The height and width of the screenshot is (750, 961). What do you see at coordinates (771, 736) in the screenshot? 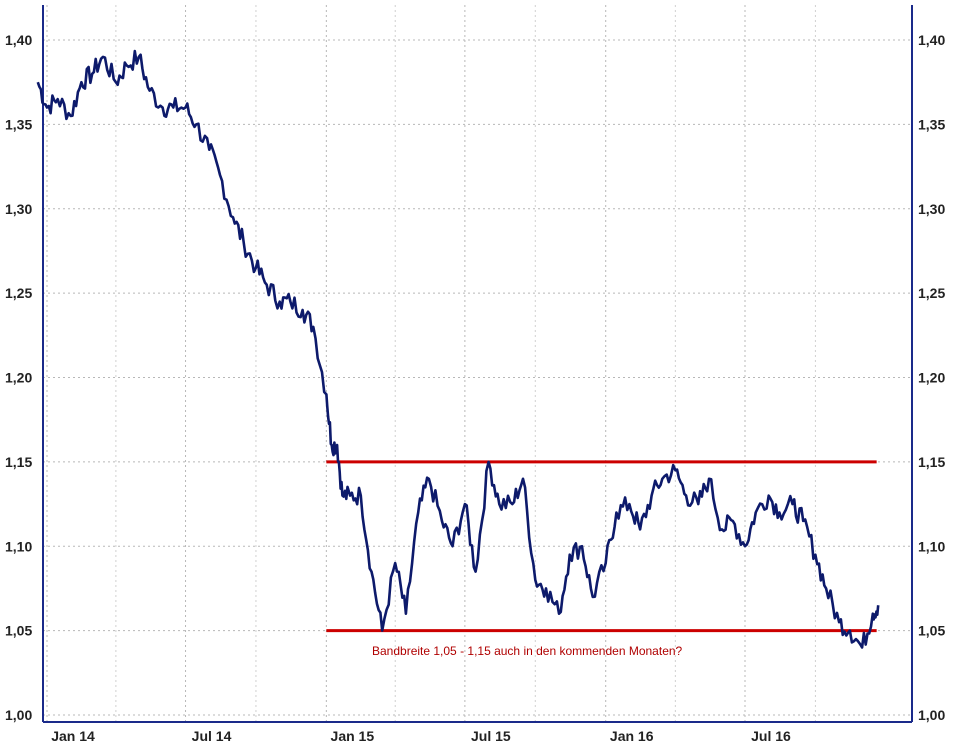
I see `x-tick-label: Jul 16` at bounding box center [771, 736].